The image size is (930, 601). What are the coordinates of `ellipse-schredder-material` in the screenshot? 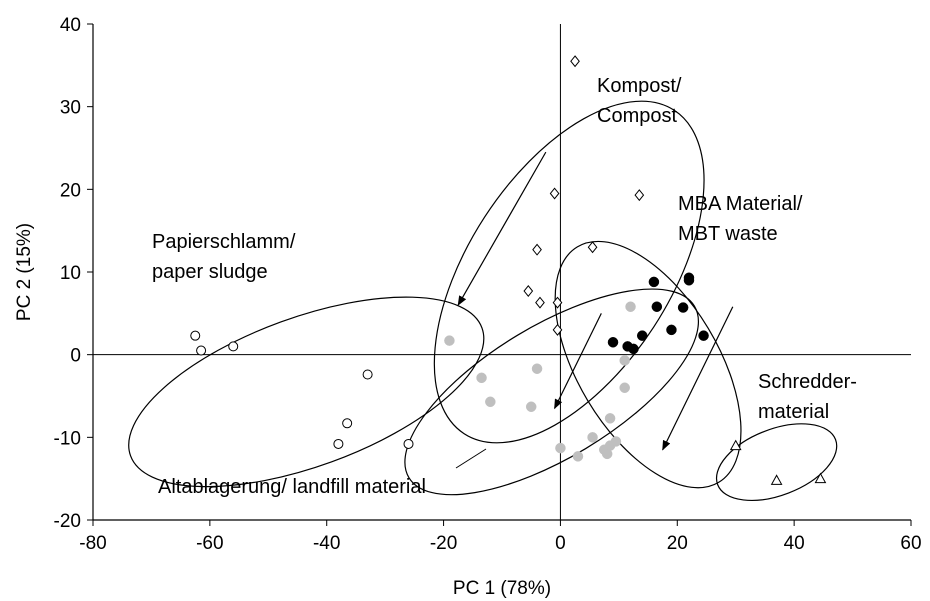 It's located at (776, 462).